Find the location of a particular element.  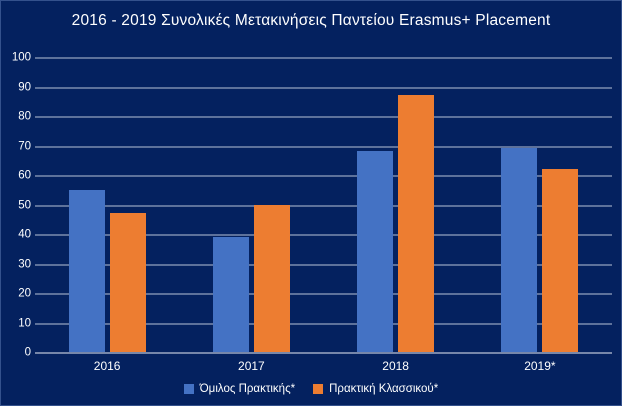

bar-2016-series1 is located at coordinates (86, 270).